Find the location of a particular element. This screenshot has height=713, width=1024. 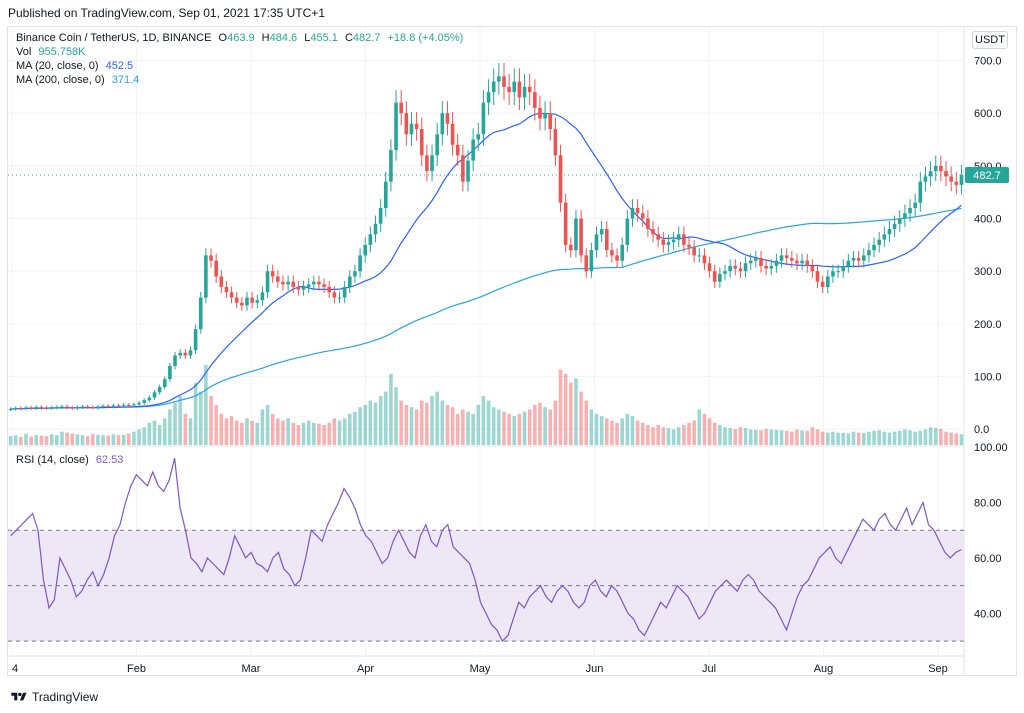

ma20-label: MA (20, close, 0) is located at coordinates (57, 66).